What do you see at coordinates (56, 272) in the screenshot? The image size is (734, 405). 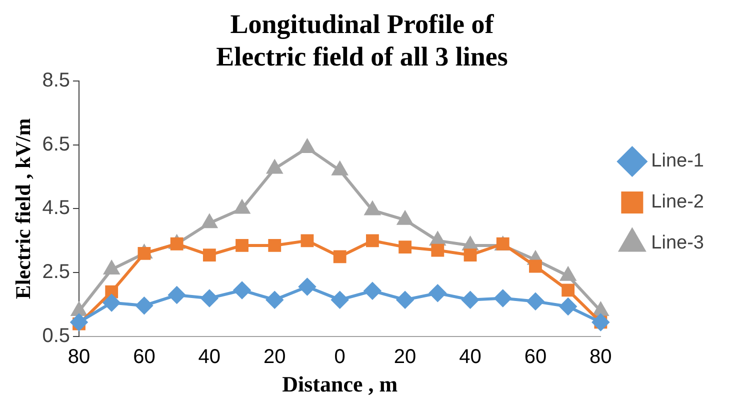 I see `y-tick-label: 2.5` at bounding box center [56, 272].